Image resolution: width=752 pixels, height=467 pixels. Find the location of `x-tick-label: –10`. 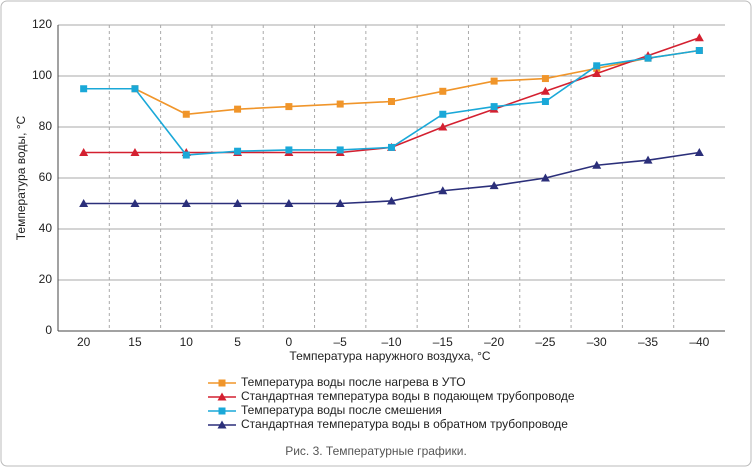

x-tick-label: –10 is located at coordinates (391, 342).